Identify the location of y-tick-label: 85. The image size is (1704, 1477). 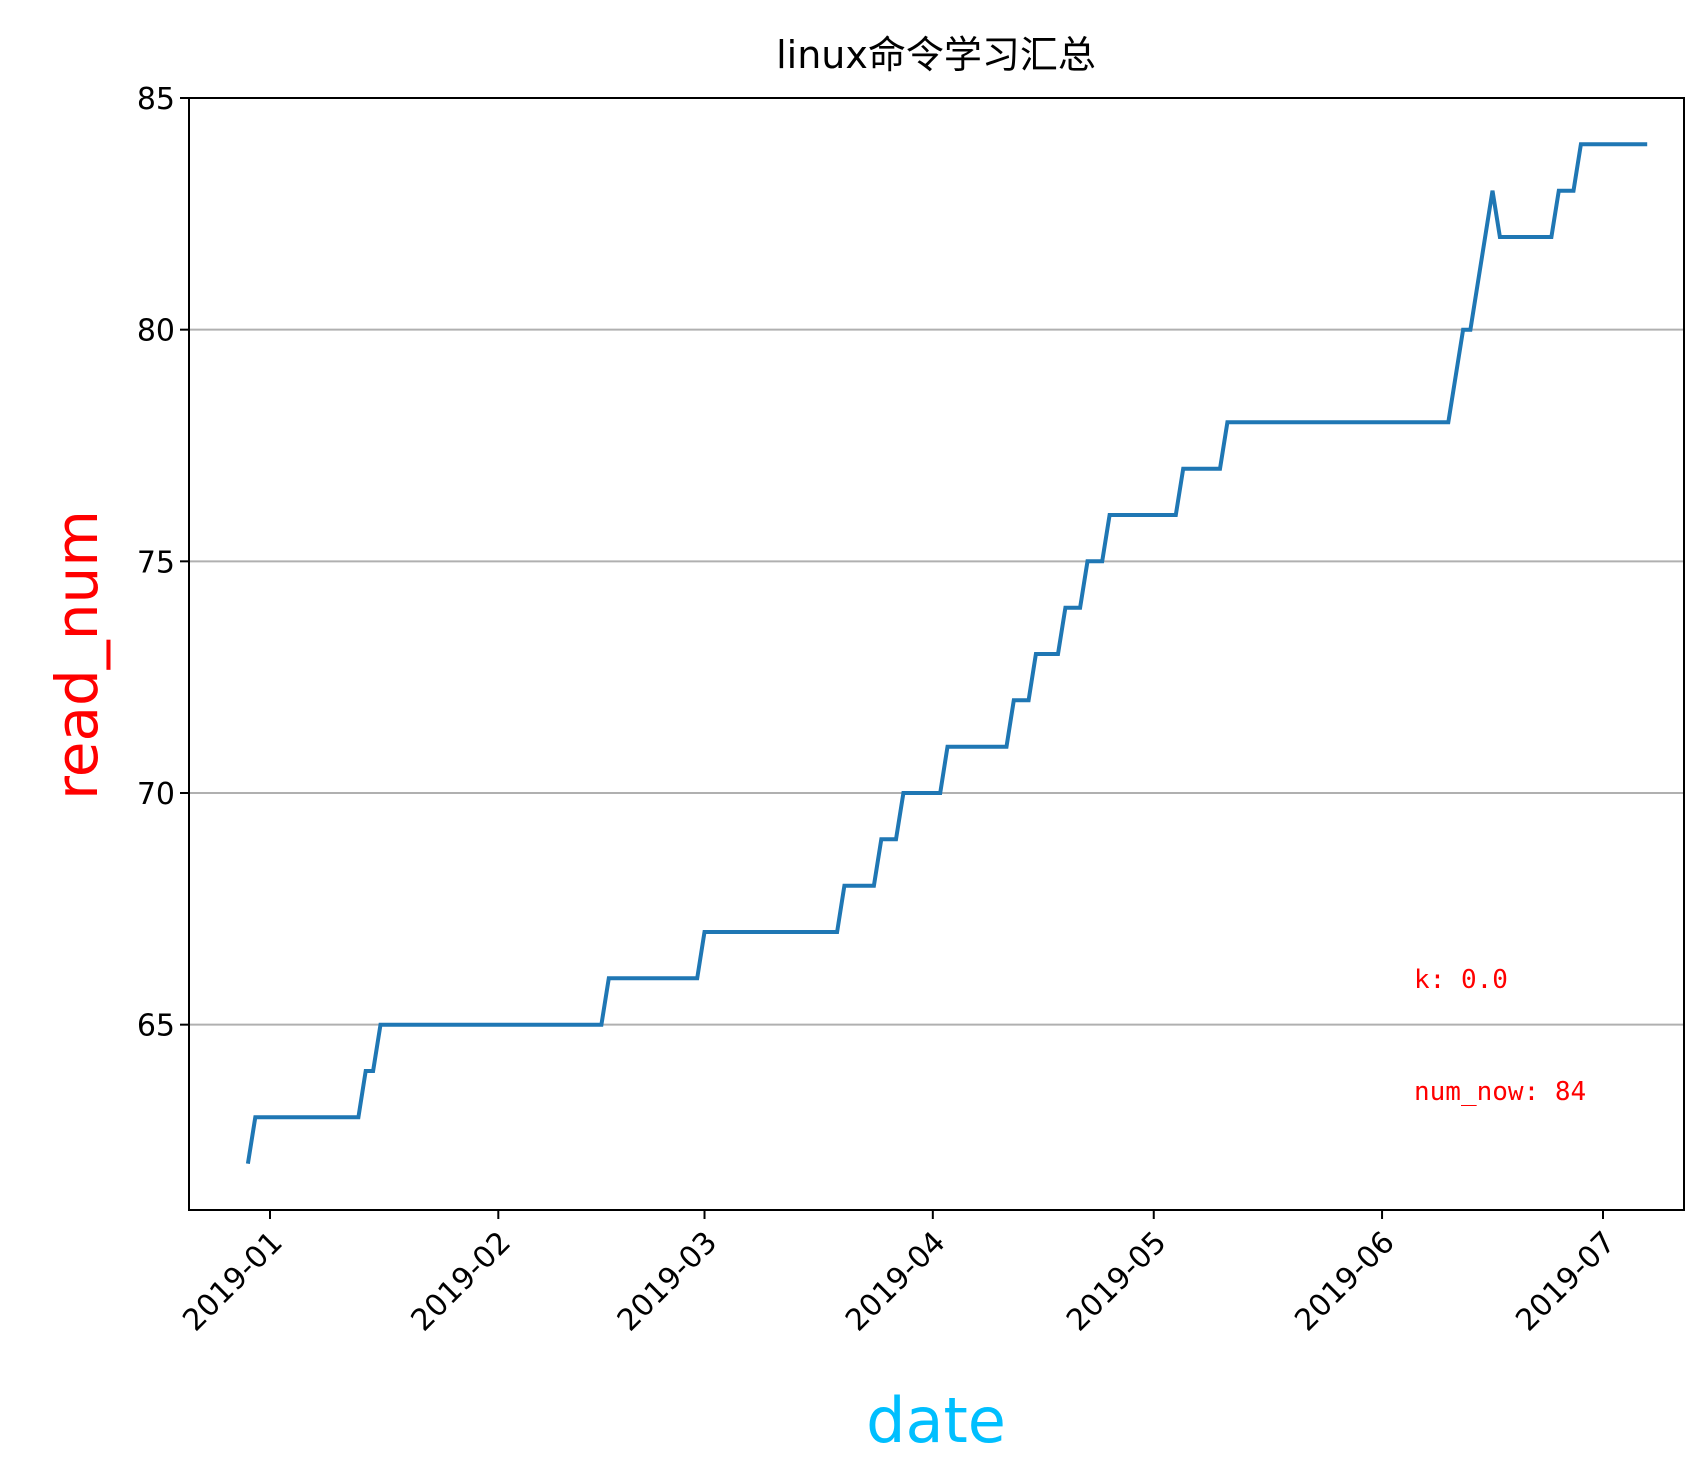
(156, 99).